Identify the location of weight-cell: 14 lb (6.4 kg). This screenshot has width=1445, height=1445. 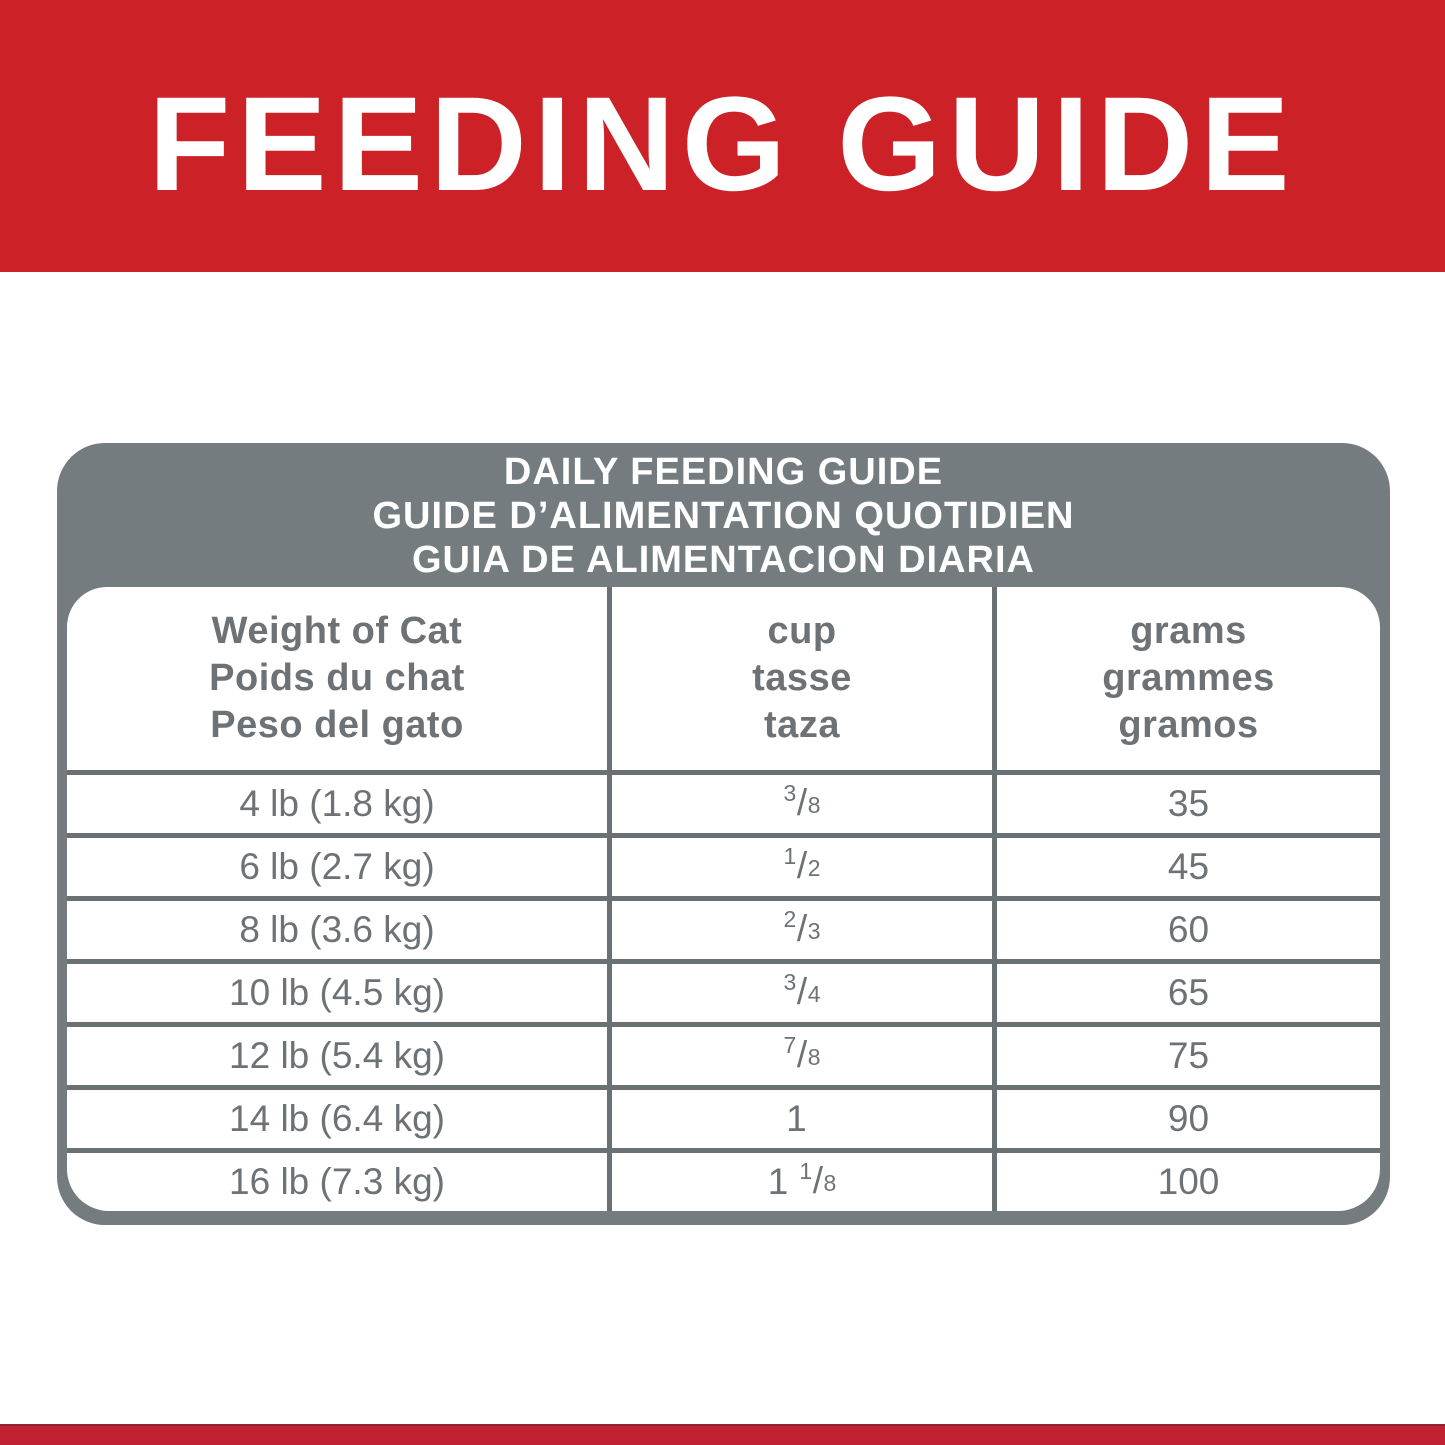
(339, 1119).